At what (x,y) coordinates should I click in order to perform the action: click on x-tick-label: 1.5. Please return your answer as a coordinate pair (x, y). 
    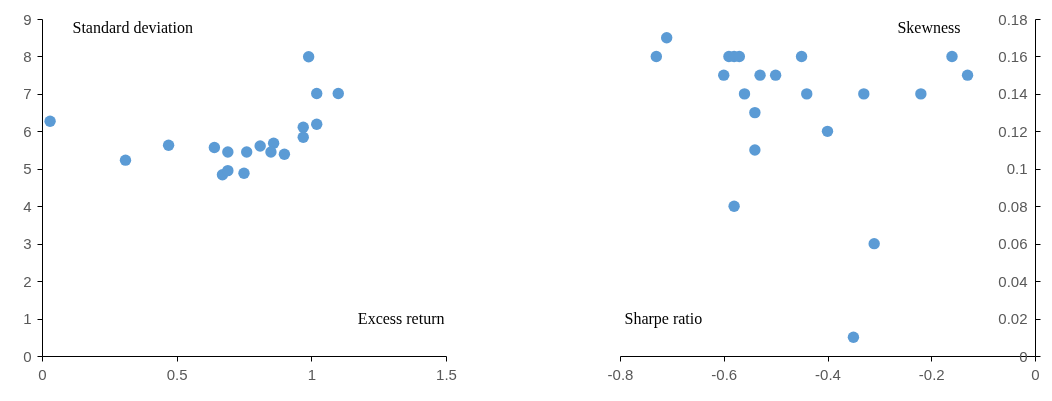
    Looking at the image, I should click on (446, 374).